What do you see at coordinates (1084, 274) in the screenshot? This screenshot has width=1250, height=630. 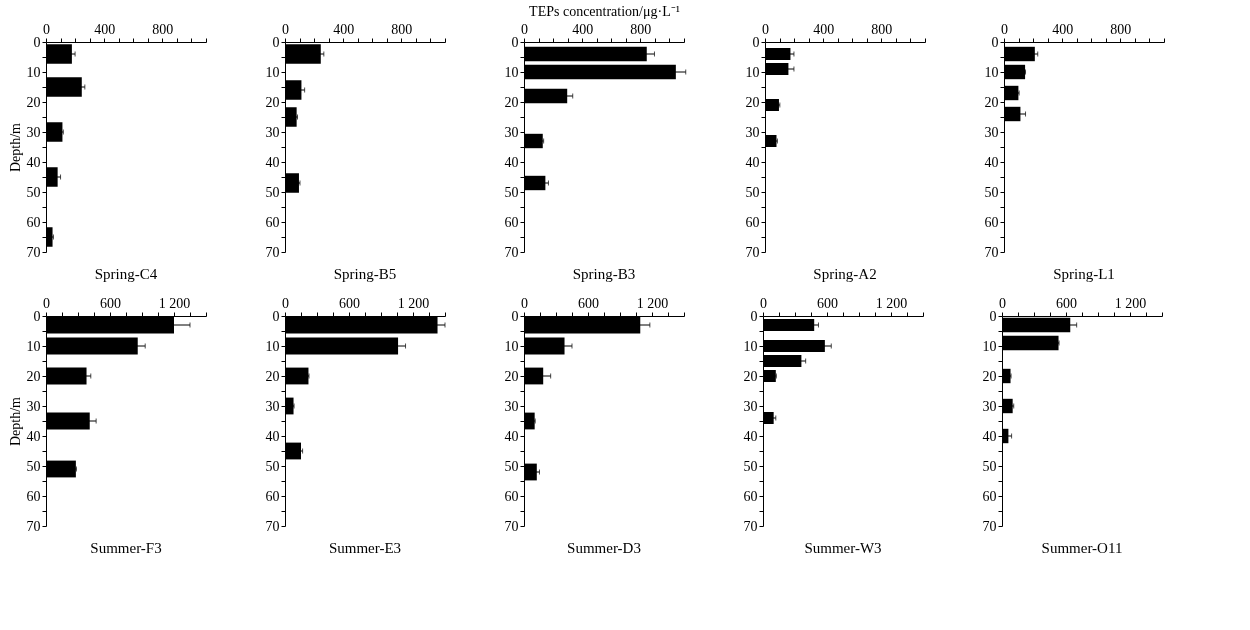 I see `text: Spring-L1` at bounding box center [1084, 274].